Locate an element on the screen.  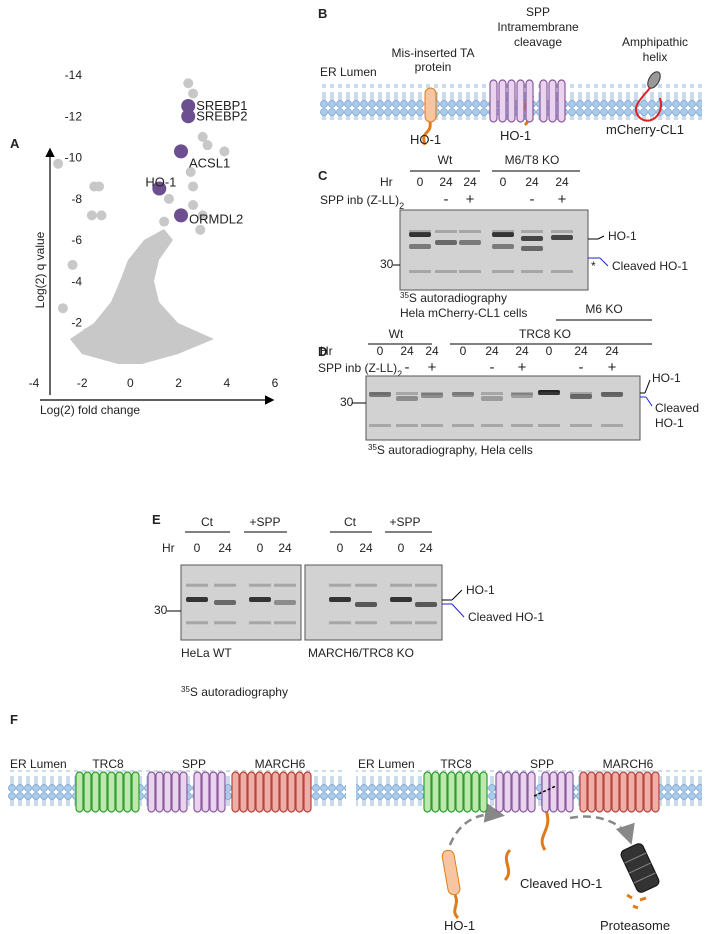
label: Cleaved HO-1 is located at coordinates (561, 883).